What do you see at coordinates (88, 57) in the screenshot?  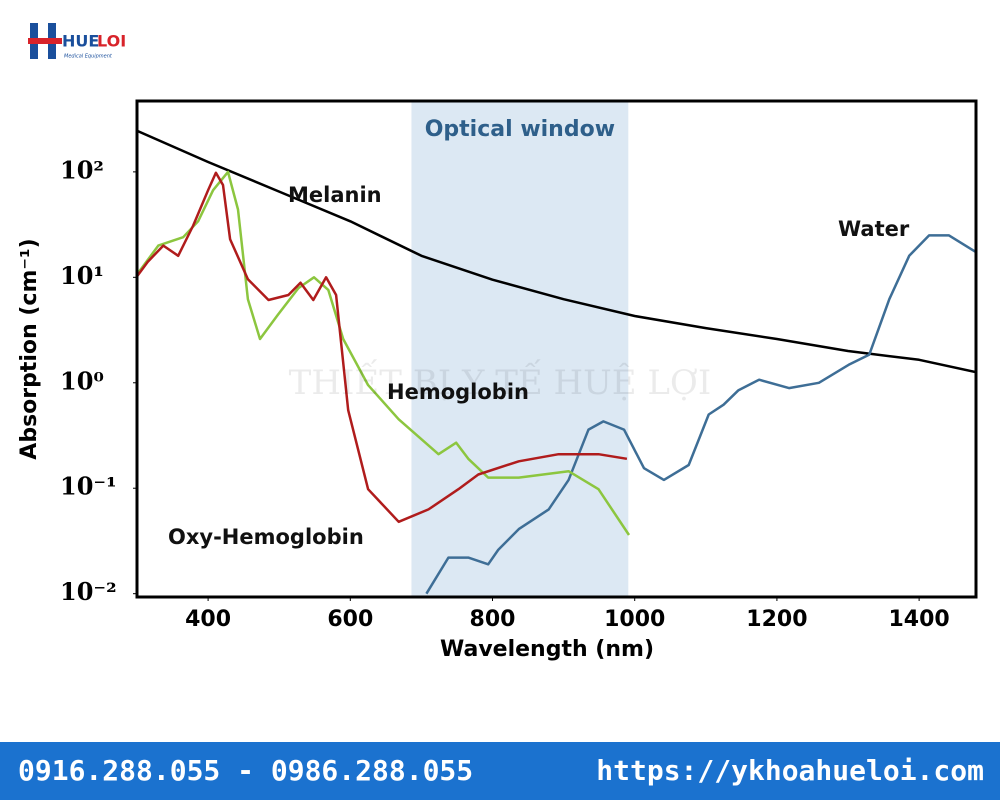 I see `logo-tagline: Medical Equipment` at bounding box center [88, 57].